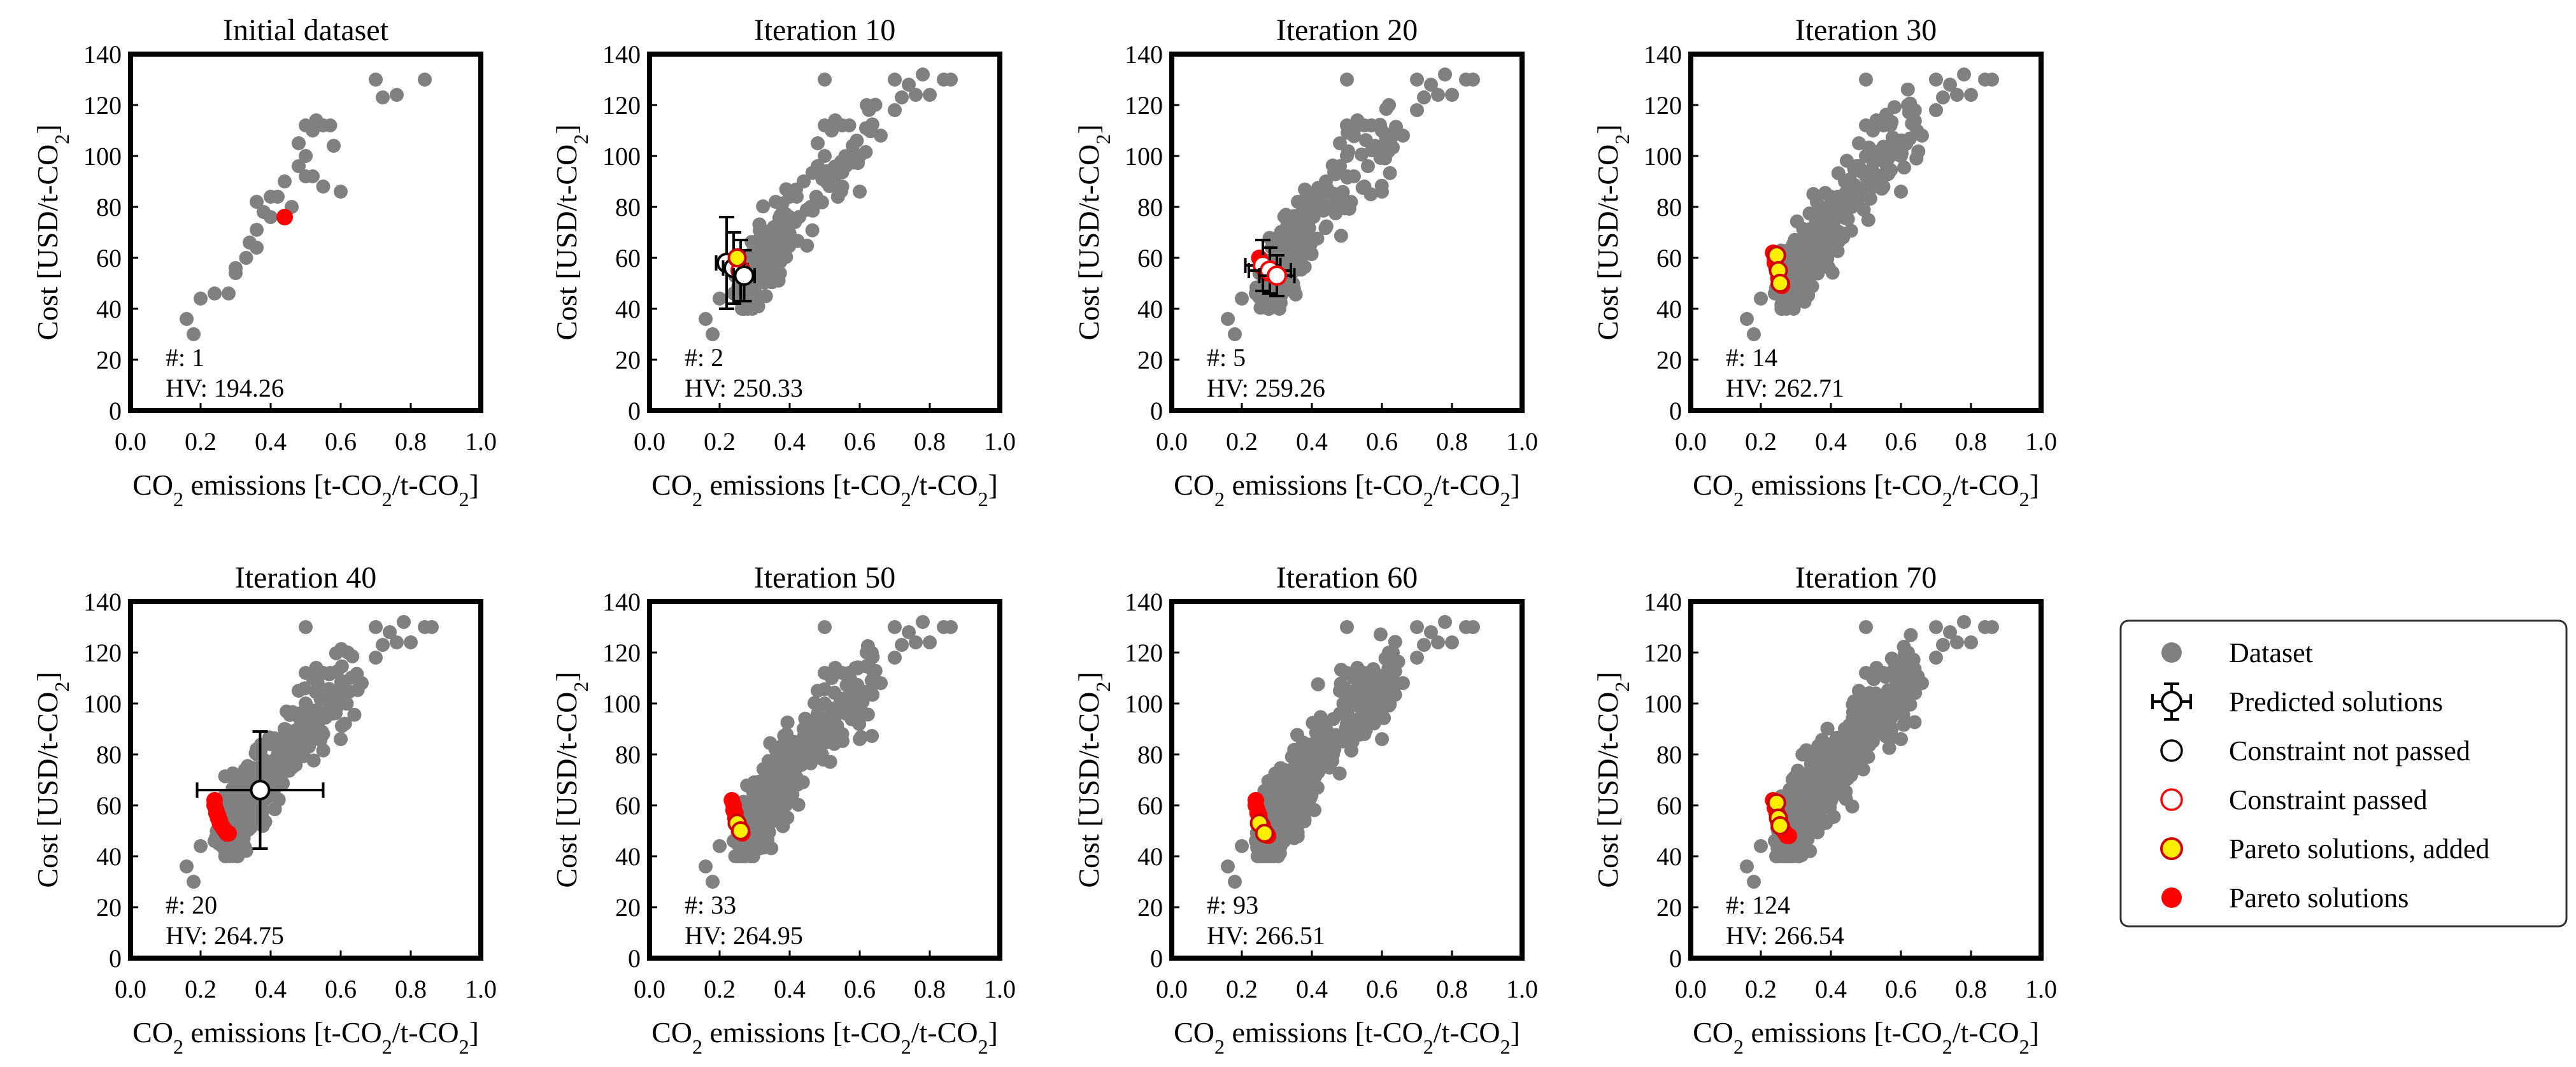 This screenshot has width=2576, height=1067. Describe the element at coordinates (1663, 54) in the screenshot. I see `y-tick-label: 140` at that location.